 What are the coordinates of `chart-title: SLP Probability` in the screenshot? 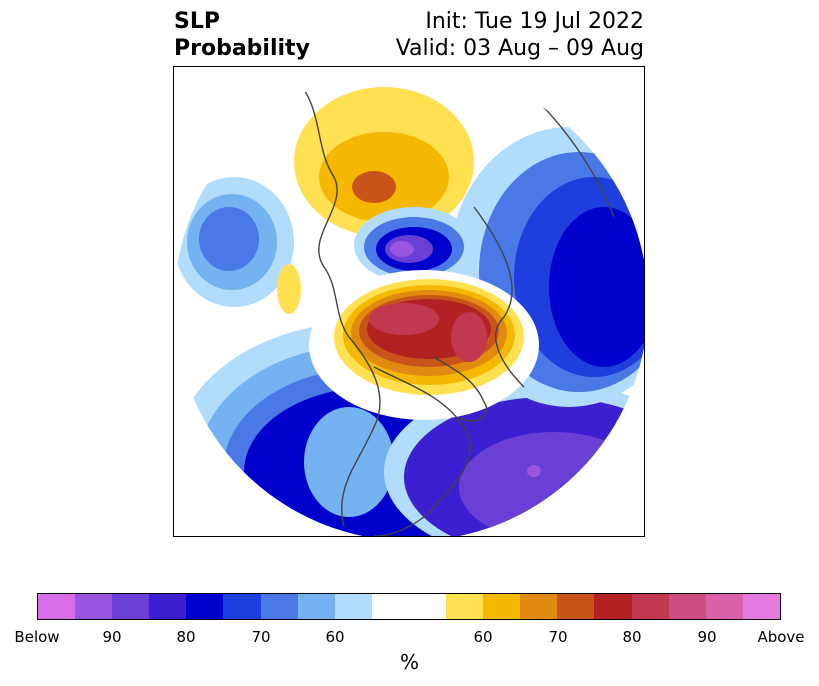 It's located at (242, 35).